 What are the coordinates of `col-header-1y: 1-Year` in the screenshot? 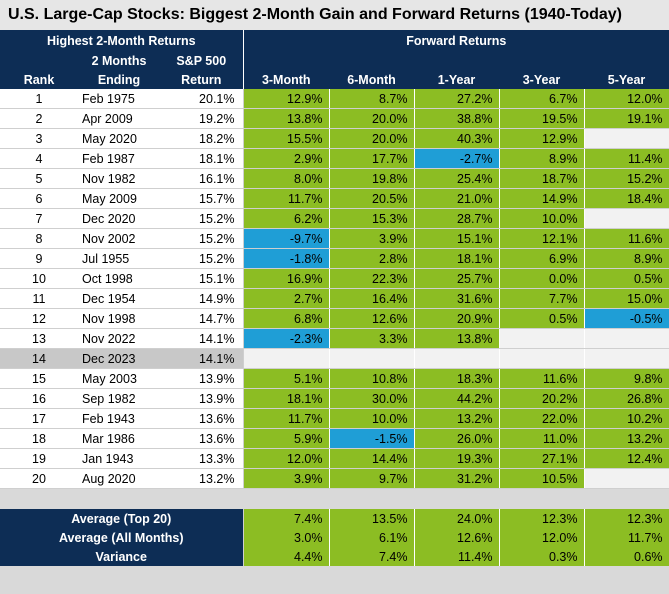 It's located at (456, 70).